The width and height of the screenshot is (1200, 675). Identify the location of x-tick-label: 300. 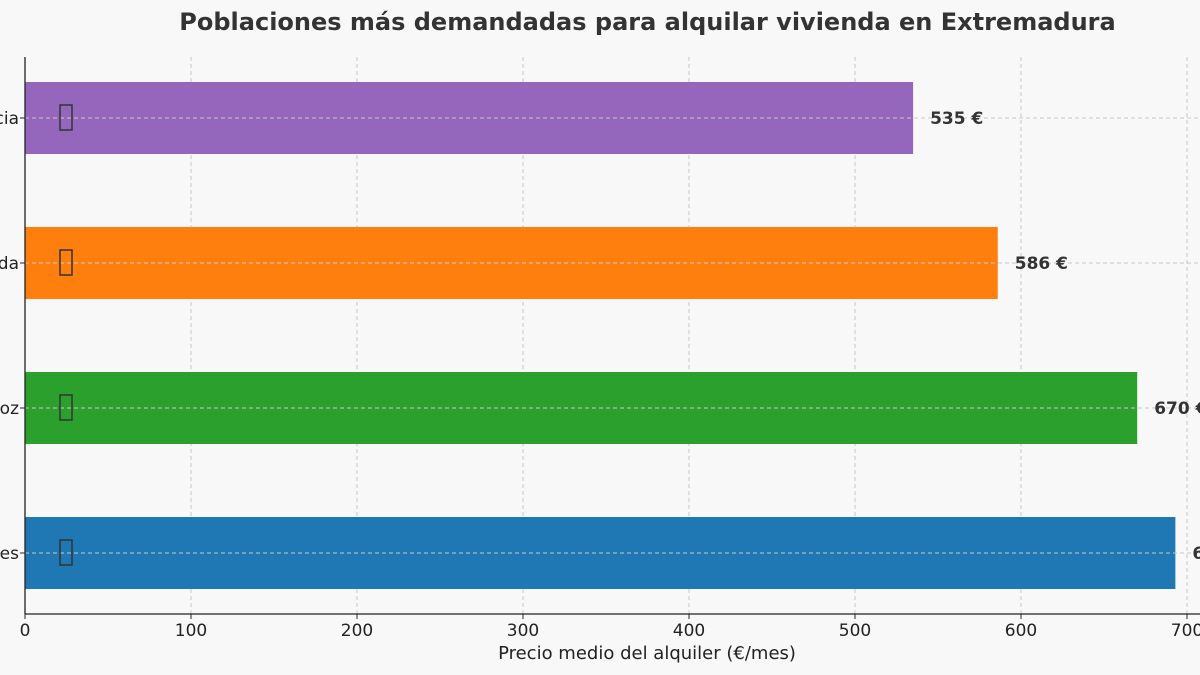
(523, 631).